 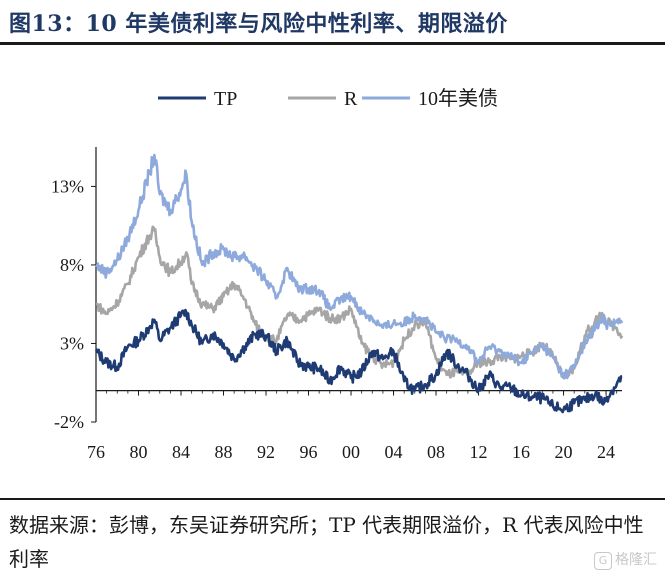 I want to click on x-tick-label: 20, so click(x=564, y=452).